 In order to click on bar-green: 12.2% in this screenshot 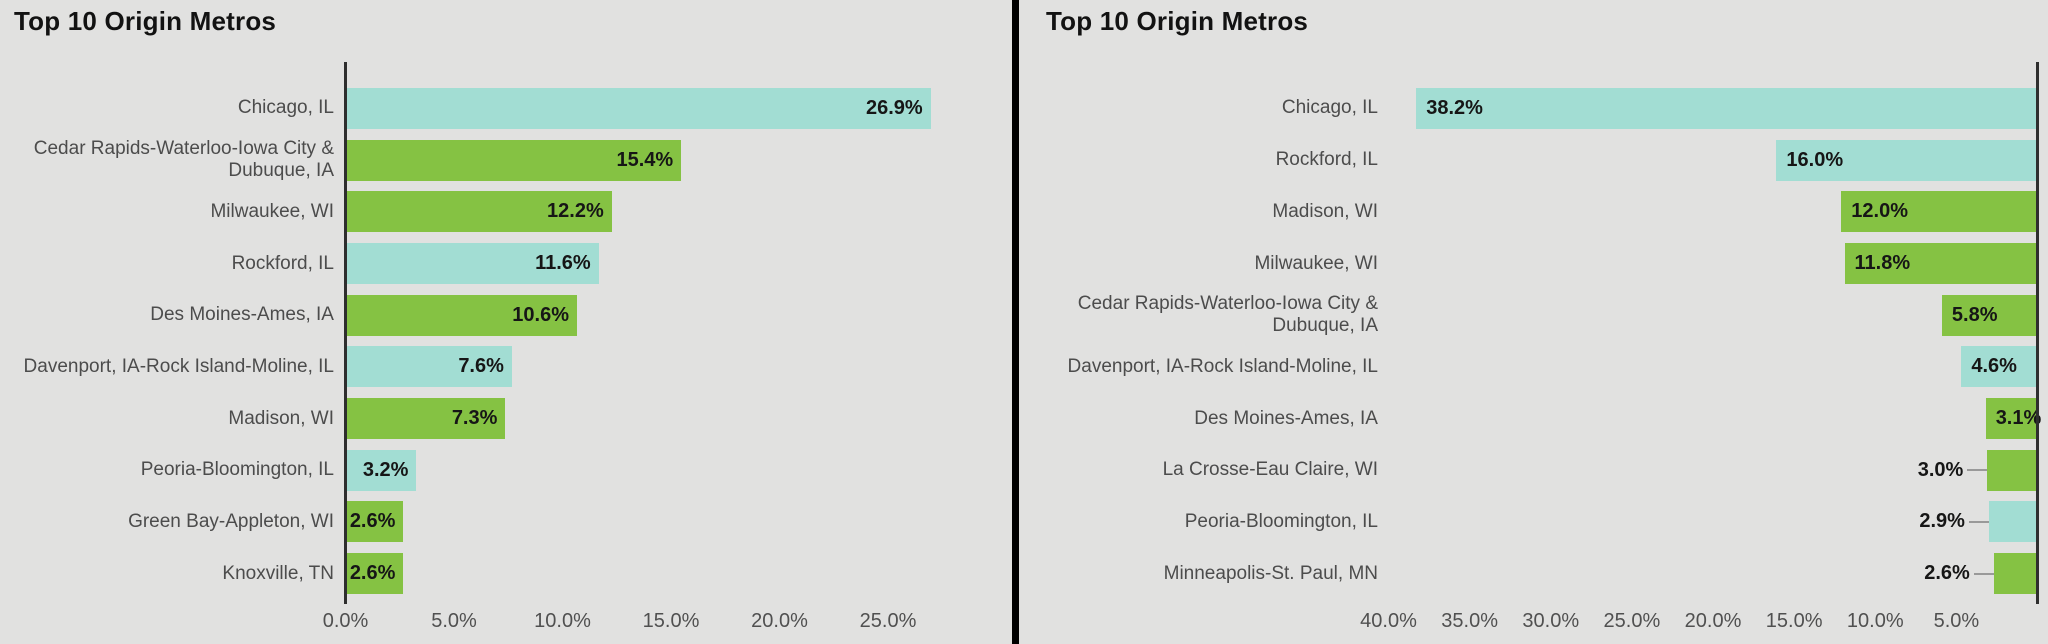, I will do `click(479, 212)`.